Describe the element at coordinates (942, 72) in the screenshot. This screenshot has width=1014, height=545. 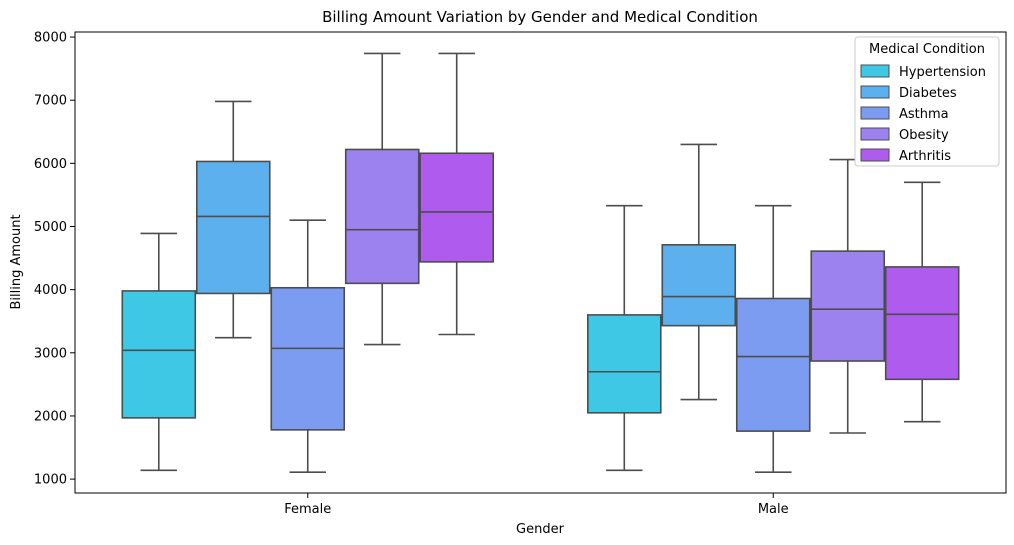
I see `legend-label: Hypertension` at that location.